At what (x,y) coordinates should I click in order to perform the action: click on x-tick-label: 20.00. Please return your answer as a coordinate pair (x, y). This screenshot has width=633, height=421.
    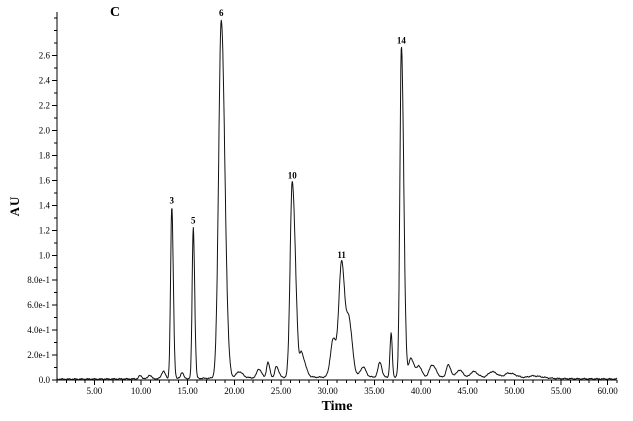
    Looking at the image, I should click on (234, 391).